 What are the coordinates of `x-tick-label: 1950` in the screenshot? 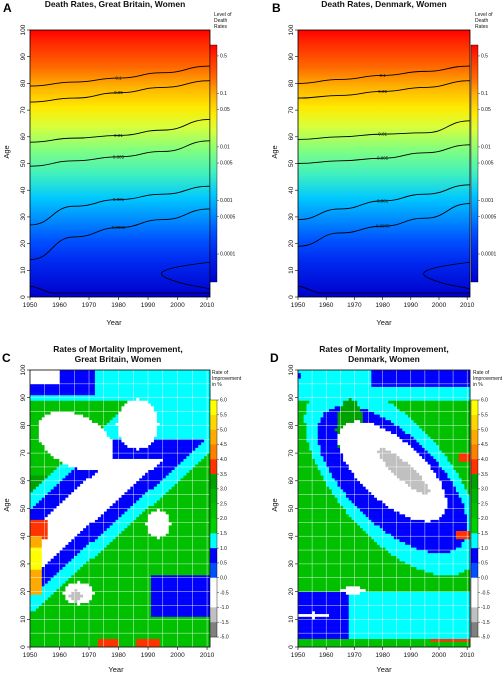 It's located at (30, 305).